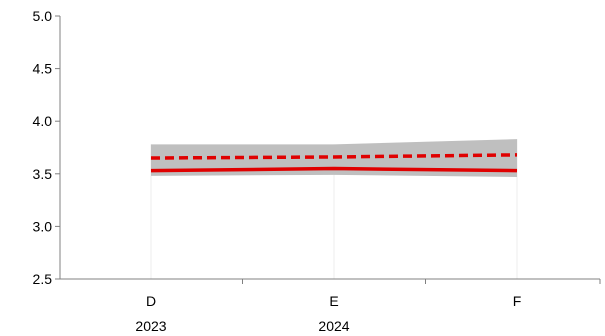 Image resolution: width=605 pixels, height=336 pixels. What do you see at coordinates (333, 326) in the screenshot?
I see `x-tick-year-label: 2024` at bounding box center [333, 326].